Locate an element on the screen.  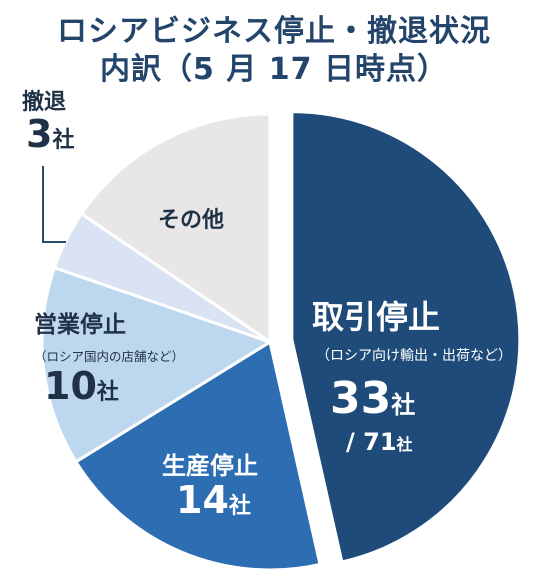
pie-slice-eigyo is located at coordinates (157, 364).